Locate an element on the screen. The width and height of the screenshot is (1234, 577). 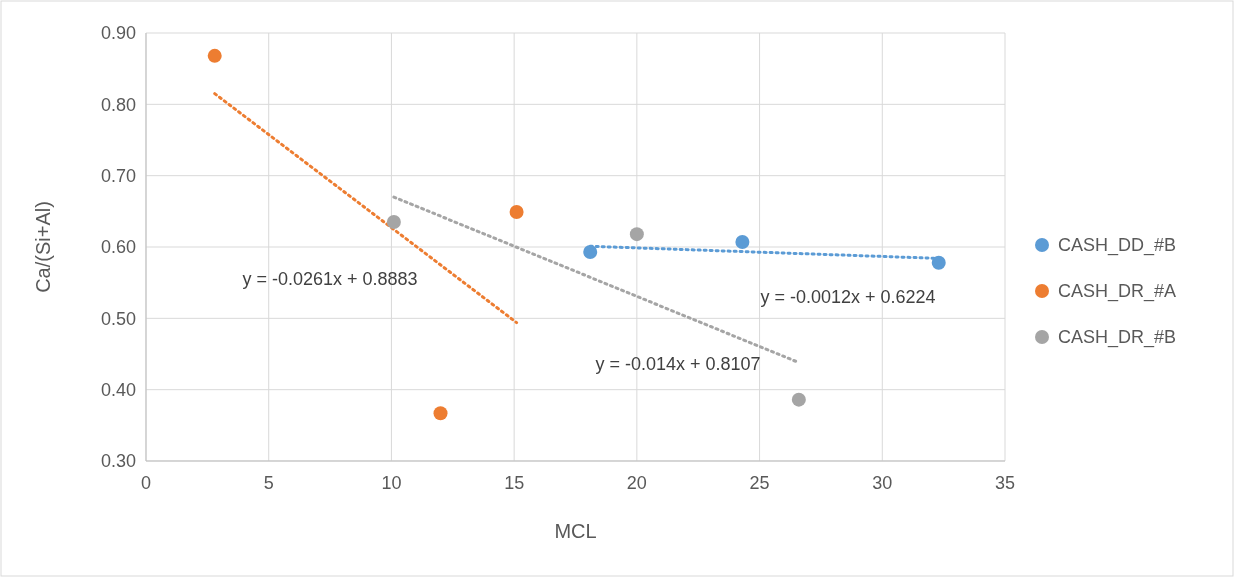
y-tick-label: 0.40 is located at coordinates (118, 389).